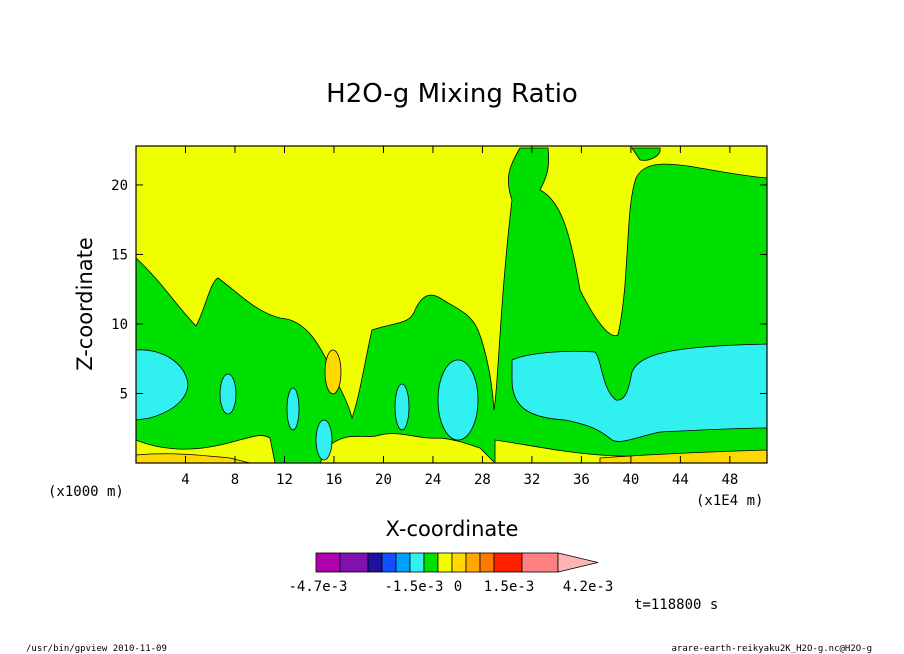 This screenshot has height=654, width=904. Describe the element at coordinates (324, 440) in the screenshot. I see `region-core-small-c` at that location.